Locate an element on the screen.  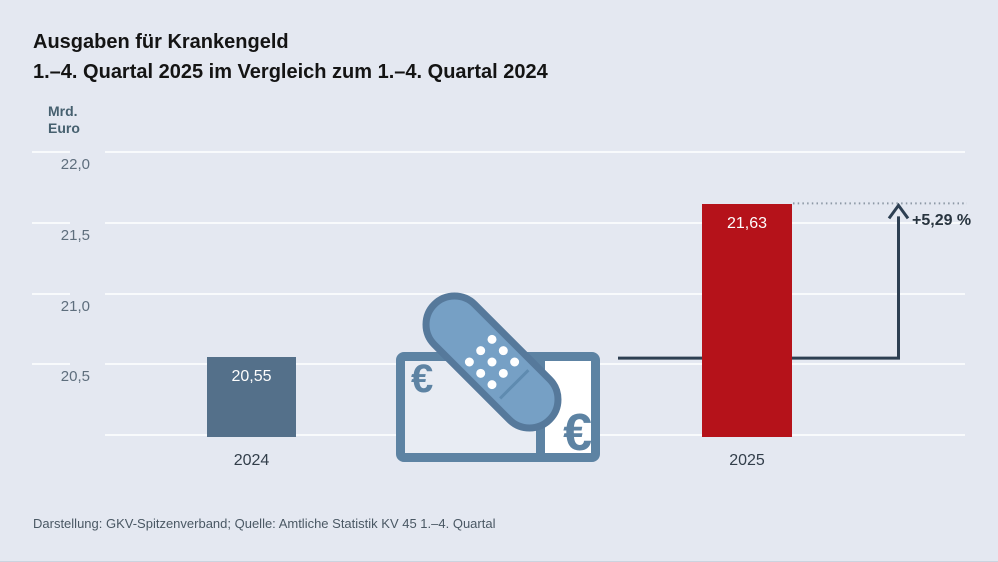
category-label-2025: 2025 is located at coordinates (747, 460).